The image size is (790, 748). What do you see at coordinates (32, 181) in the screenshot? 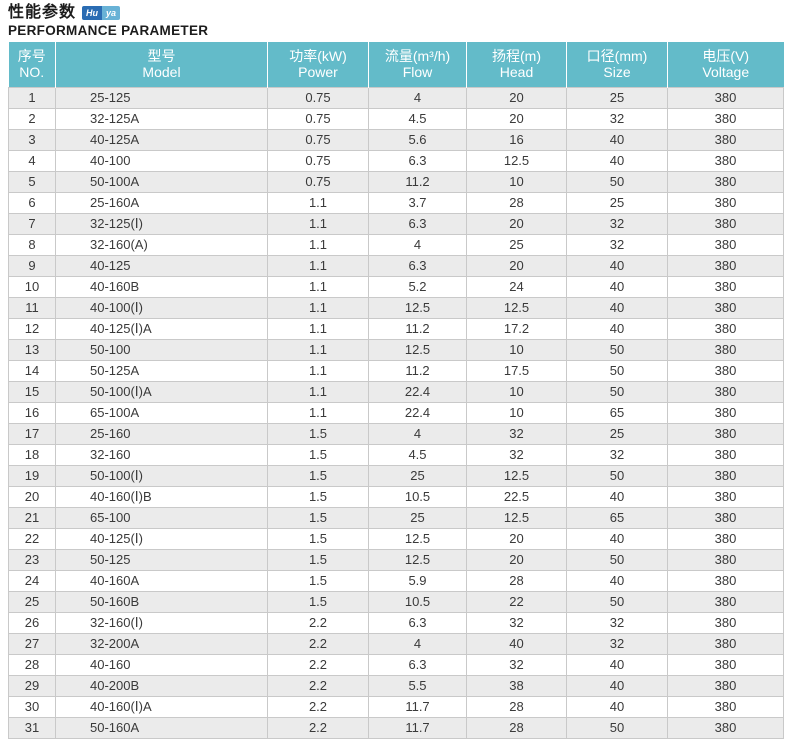
I see `cell-no: 5` at bounding box center [32, 181].